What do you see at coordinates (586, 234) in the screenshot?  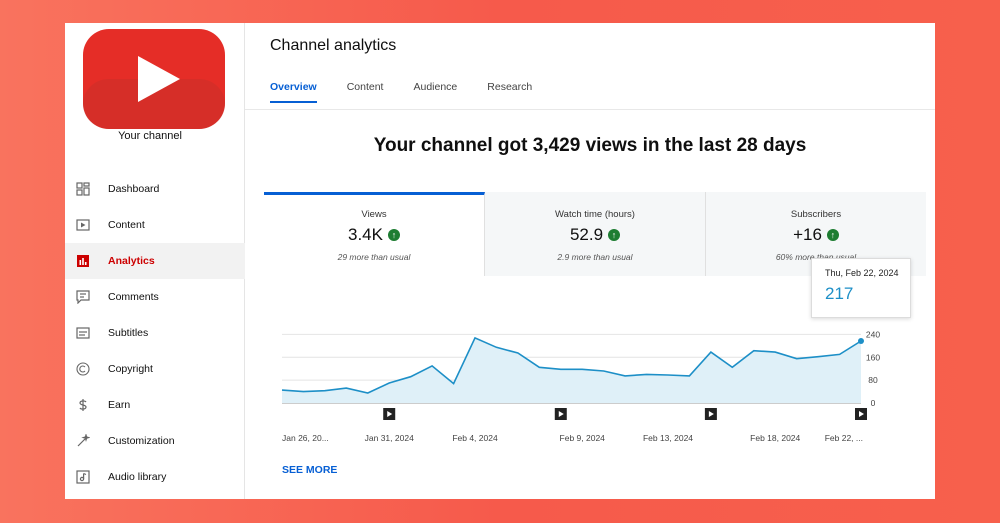 I see `metric-value: 52.9` at bounding box center [586, 234].